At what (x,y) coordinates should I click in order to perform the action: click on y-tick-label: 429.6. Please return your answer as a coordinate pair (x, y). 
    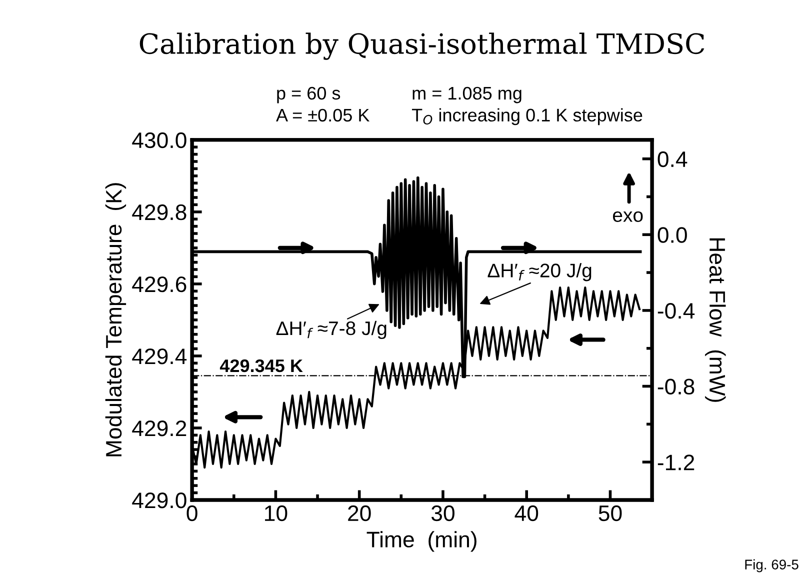
    Looking at the image, I should click on (159, 284).